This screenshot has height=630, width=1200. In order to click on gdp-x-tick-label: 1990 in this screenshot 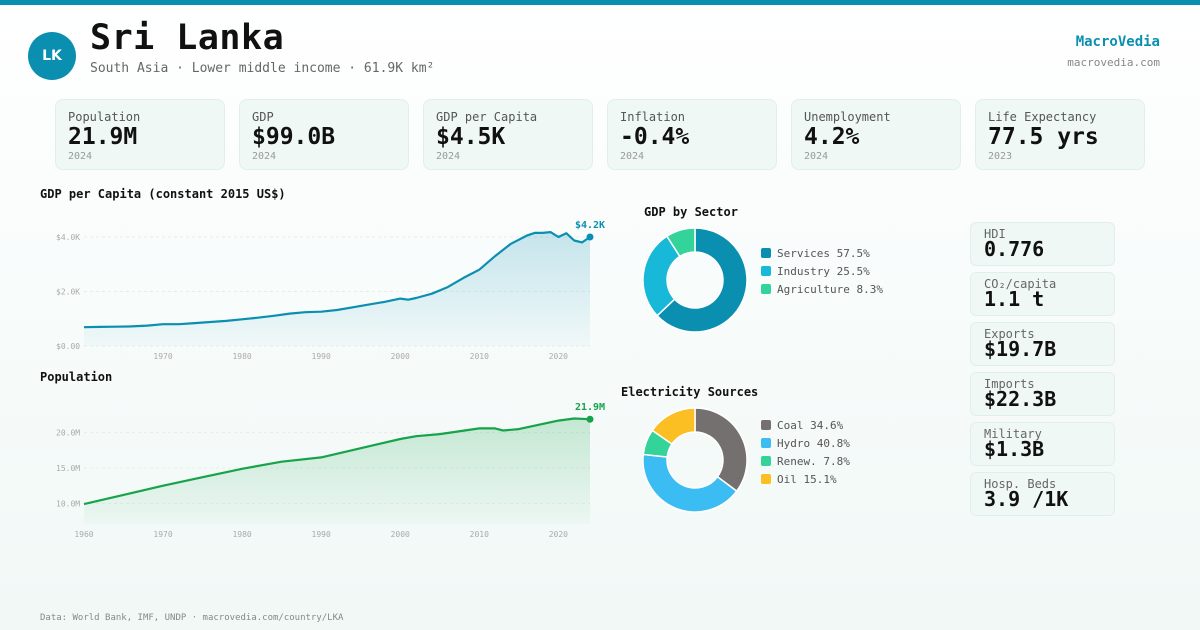, I will do `click(321, 356)`.